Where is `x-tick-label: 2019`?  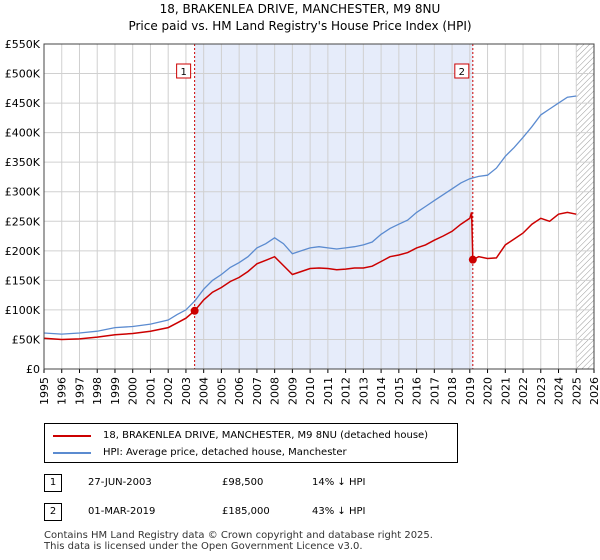
x-tick-label: 2019 is located at coordinates (470, 391).